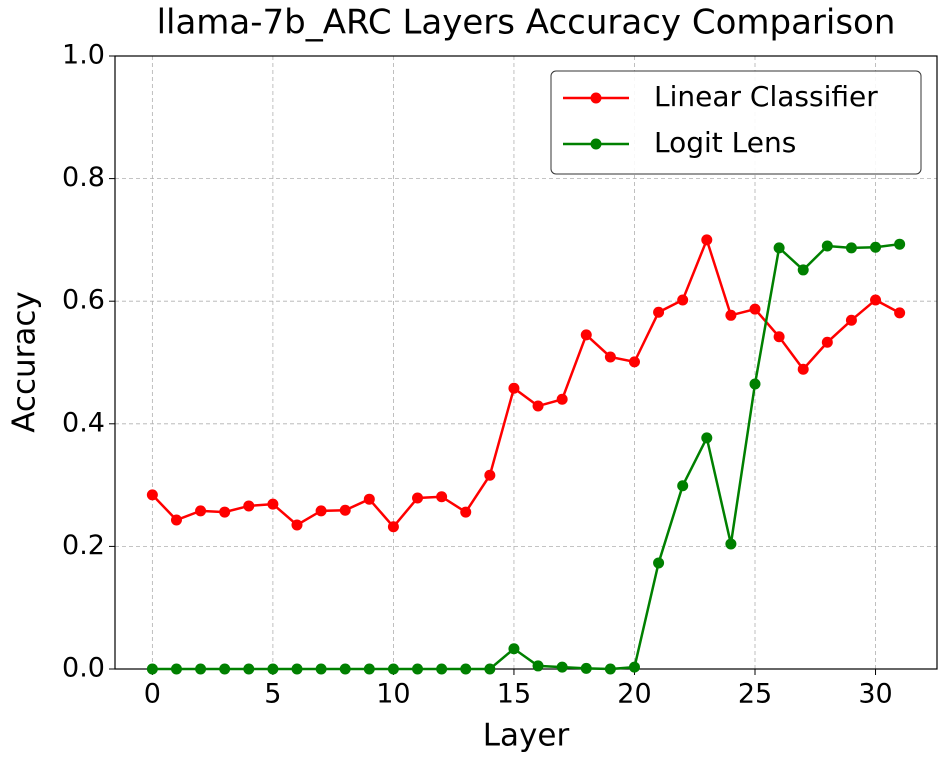 Image resolution: width=947 pixels, height=768 pixels. I want to click on x-axis-label: Layer, so click(526, 736).